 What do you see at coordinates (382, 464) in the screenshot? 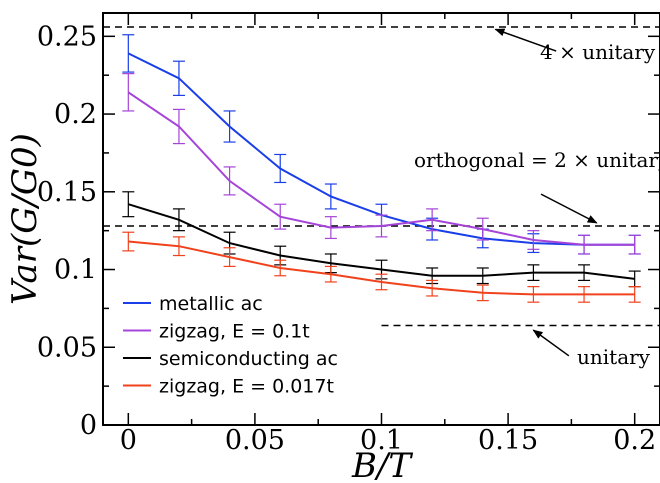
I see `x-axis-title: B/T` at bounding box center [382, 464].